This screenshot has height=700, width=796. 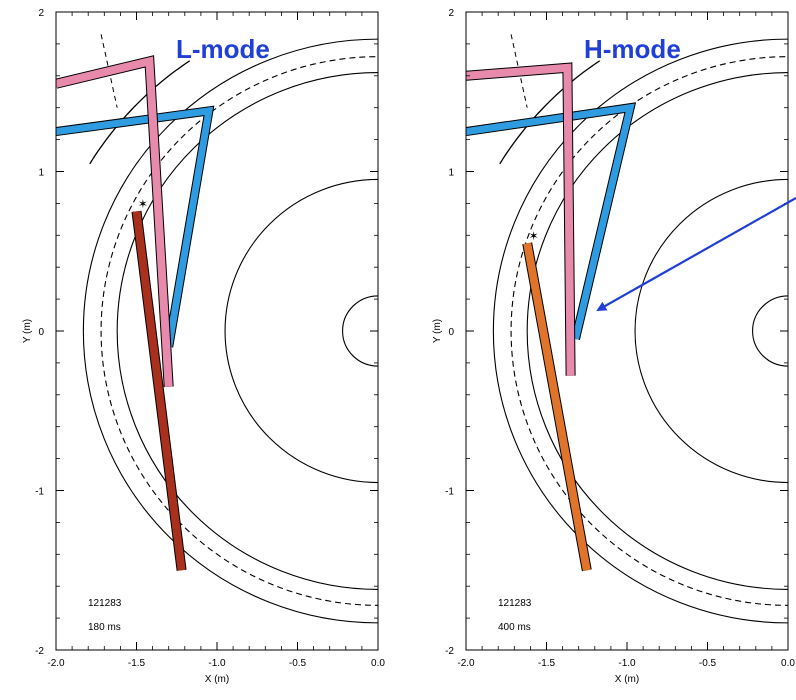 I want to click on pink-beam-outline, so click(x=521, y=219).